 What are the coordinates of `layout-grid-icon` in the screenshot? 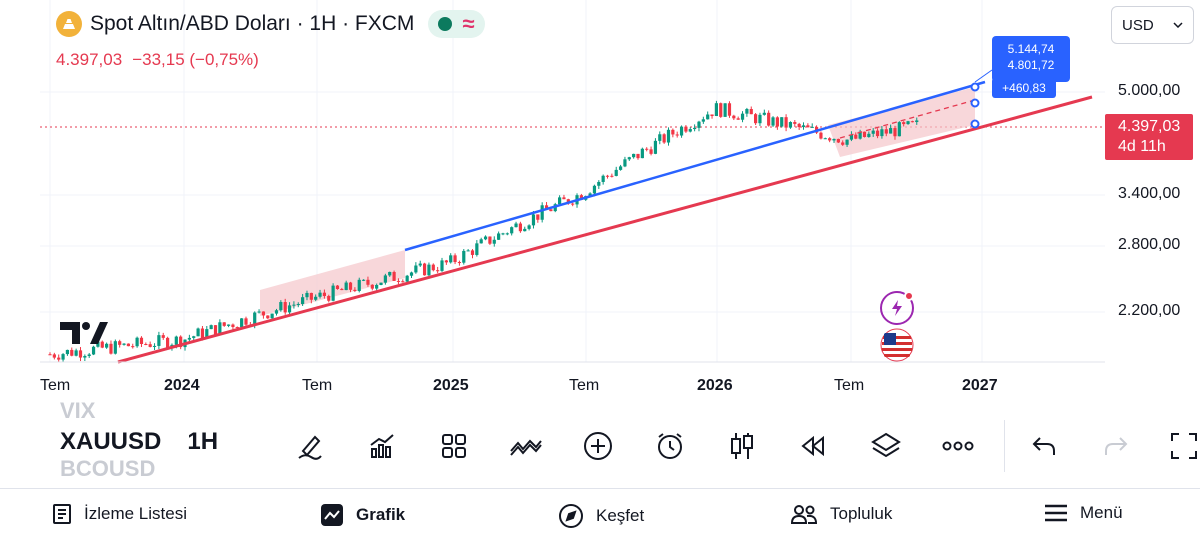 It's located at (454, 446).